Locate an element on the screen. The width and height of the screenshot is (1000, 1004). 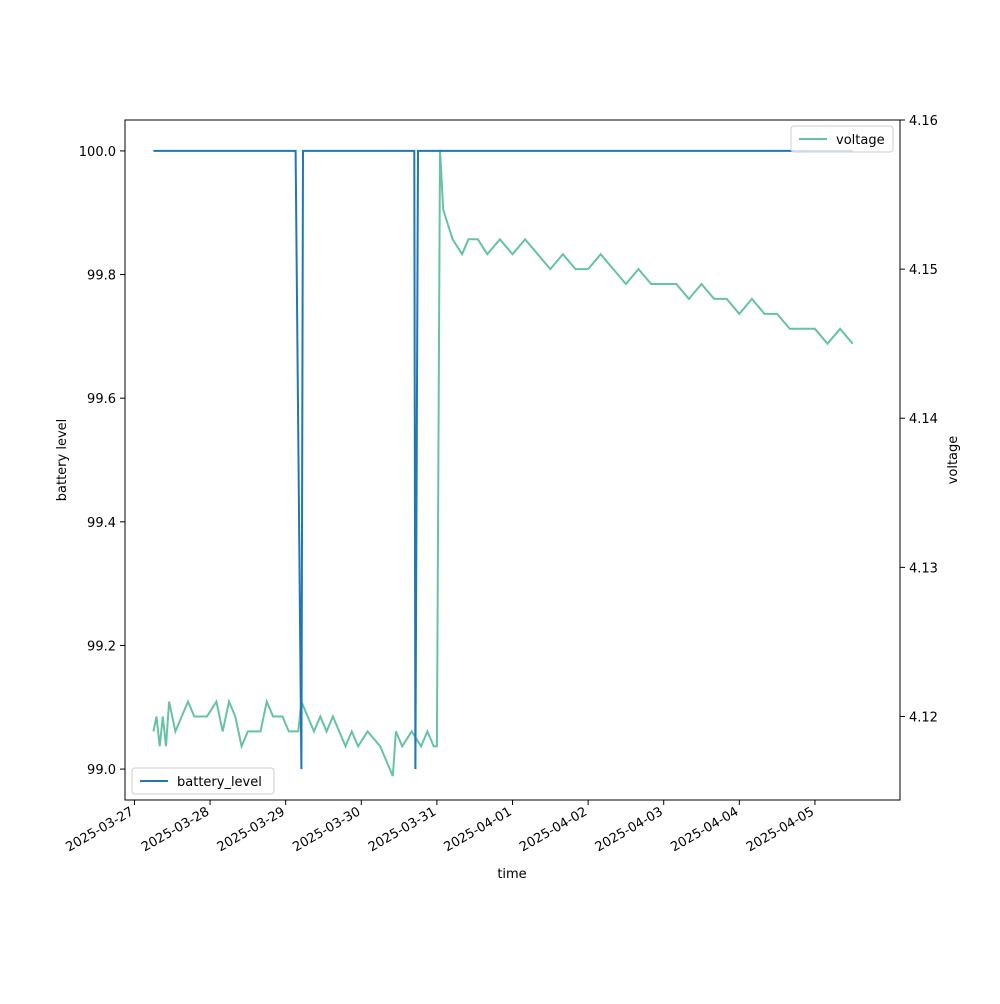
y-left-tick-label: 99.0 is located at coordinates (101, 770).